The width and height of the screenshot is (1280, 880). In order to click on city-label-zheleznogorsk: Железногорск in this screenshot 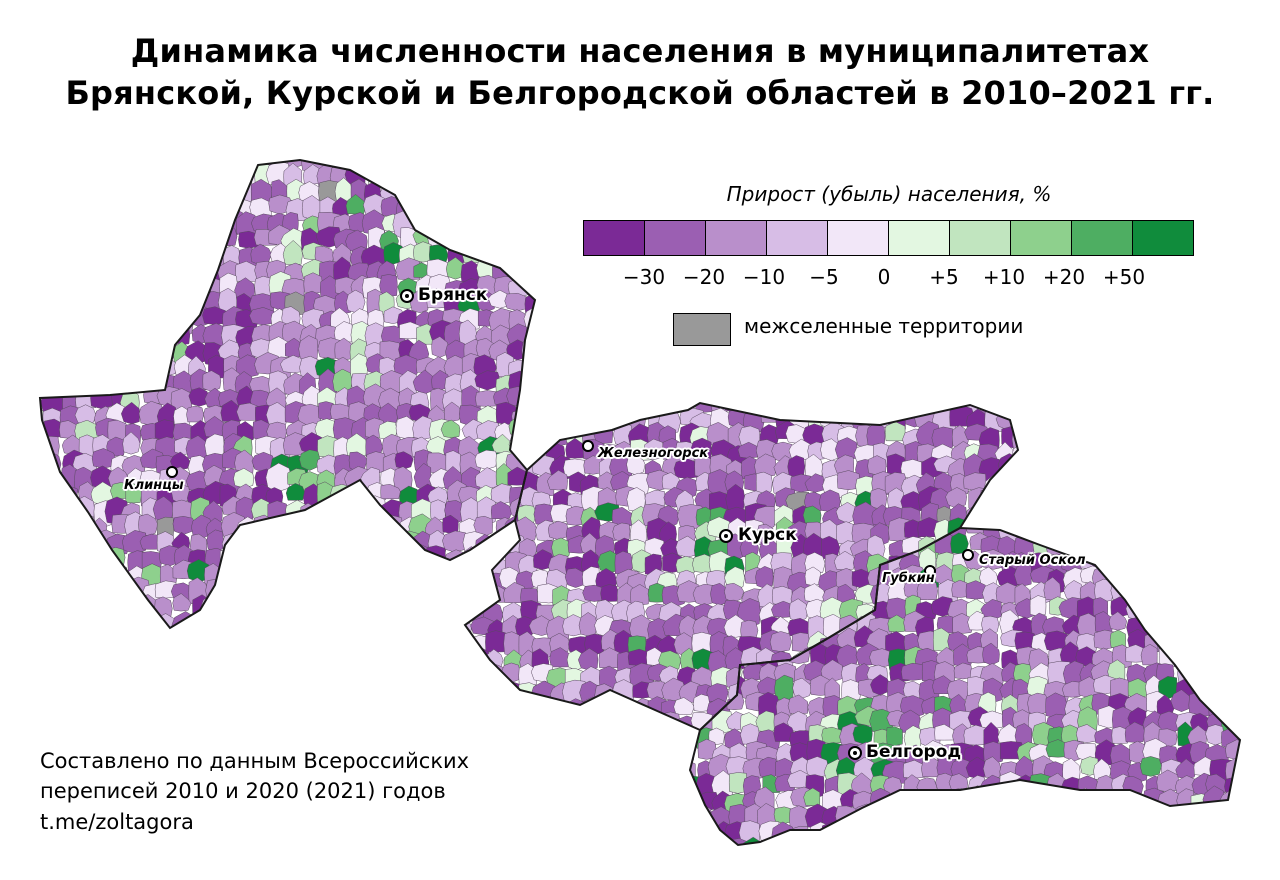, I will do `click(653, 453)`.